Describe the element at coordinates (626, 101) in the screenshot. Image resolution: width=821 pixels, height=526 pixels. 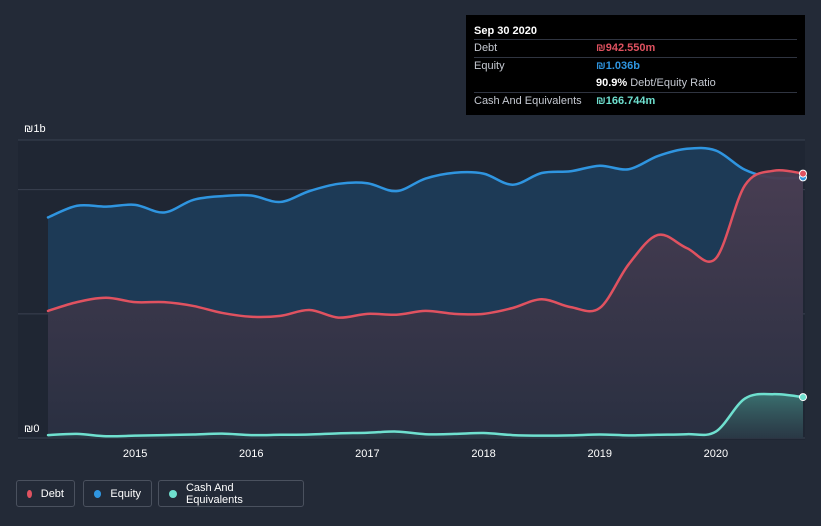
I see `tooltip-cash-value: ₪166.744m` at that location.